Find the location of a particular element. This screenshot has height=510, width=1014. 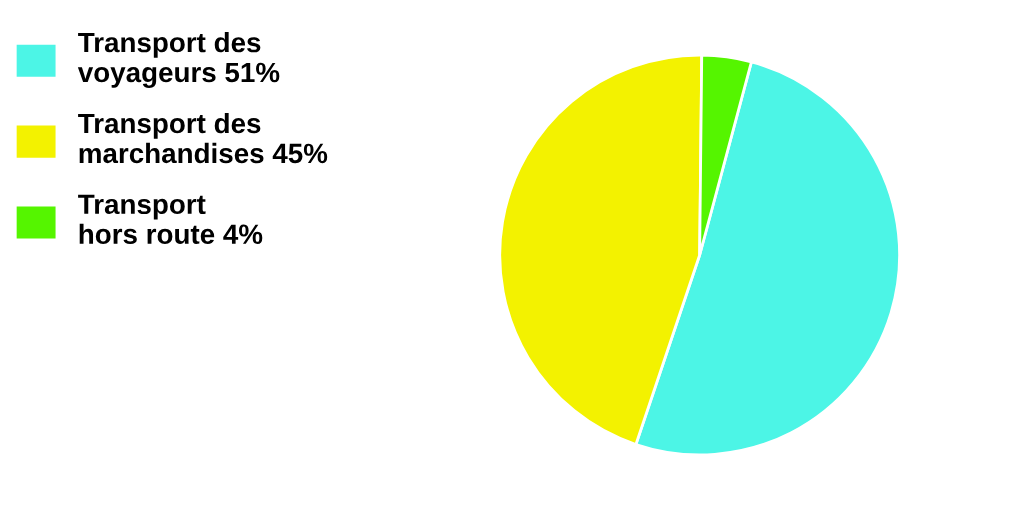

legend-label: Transport des marchandises 45% is located at coordinates (203, 138).